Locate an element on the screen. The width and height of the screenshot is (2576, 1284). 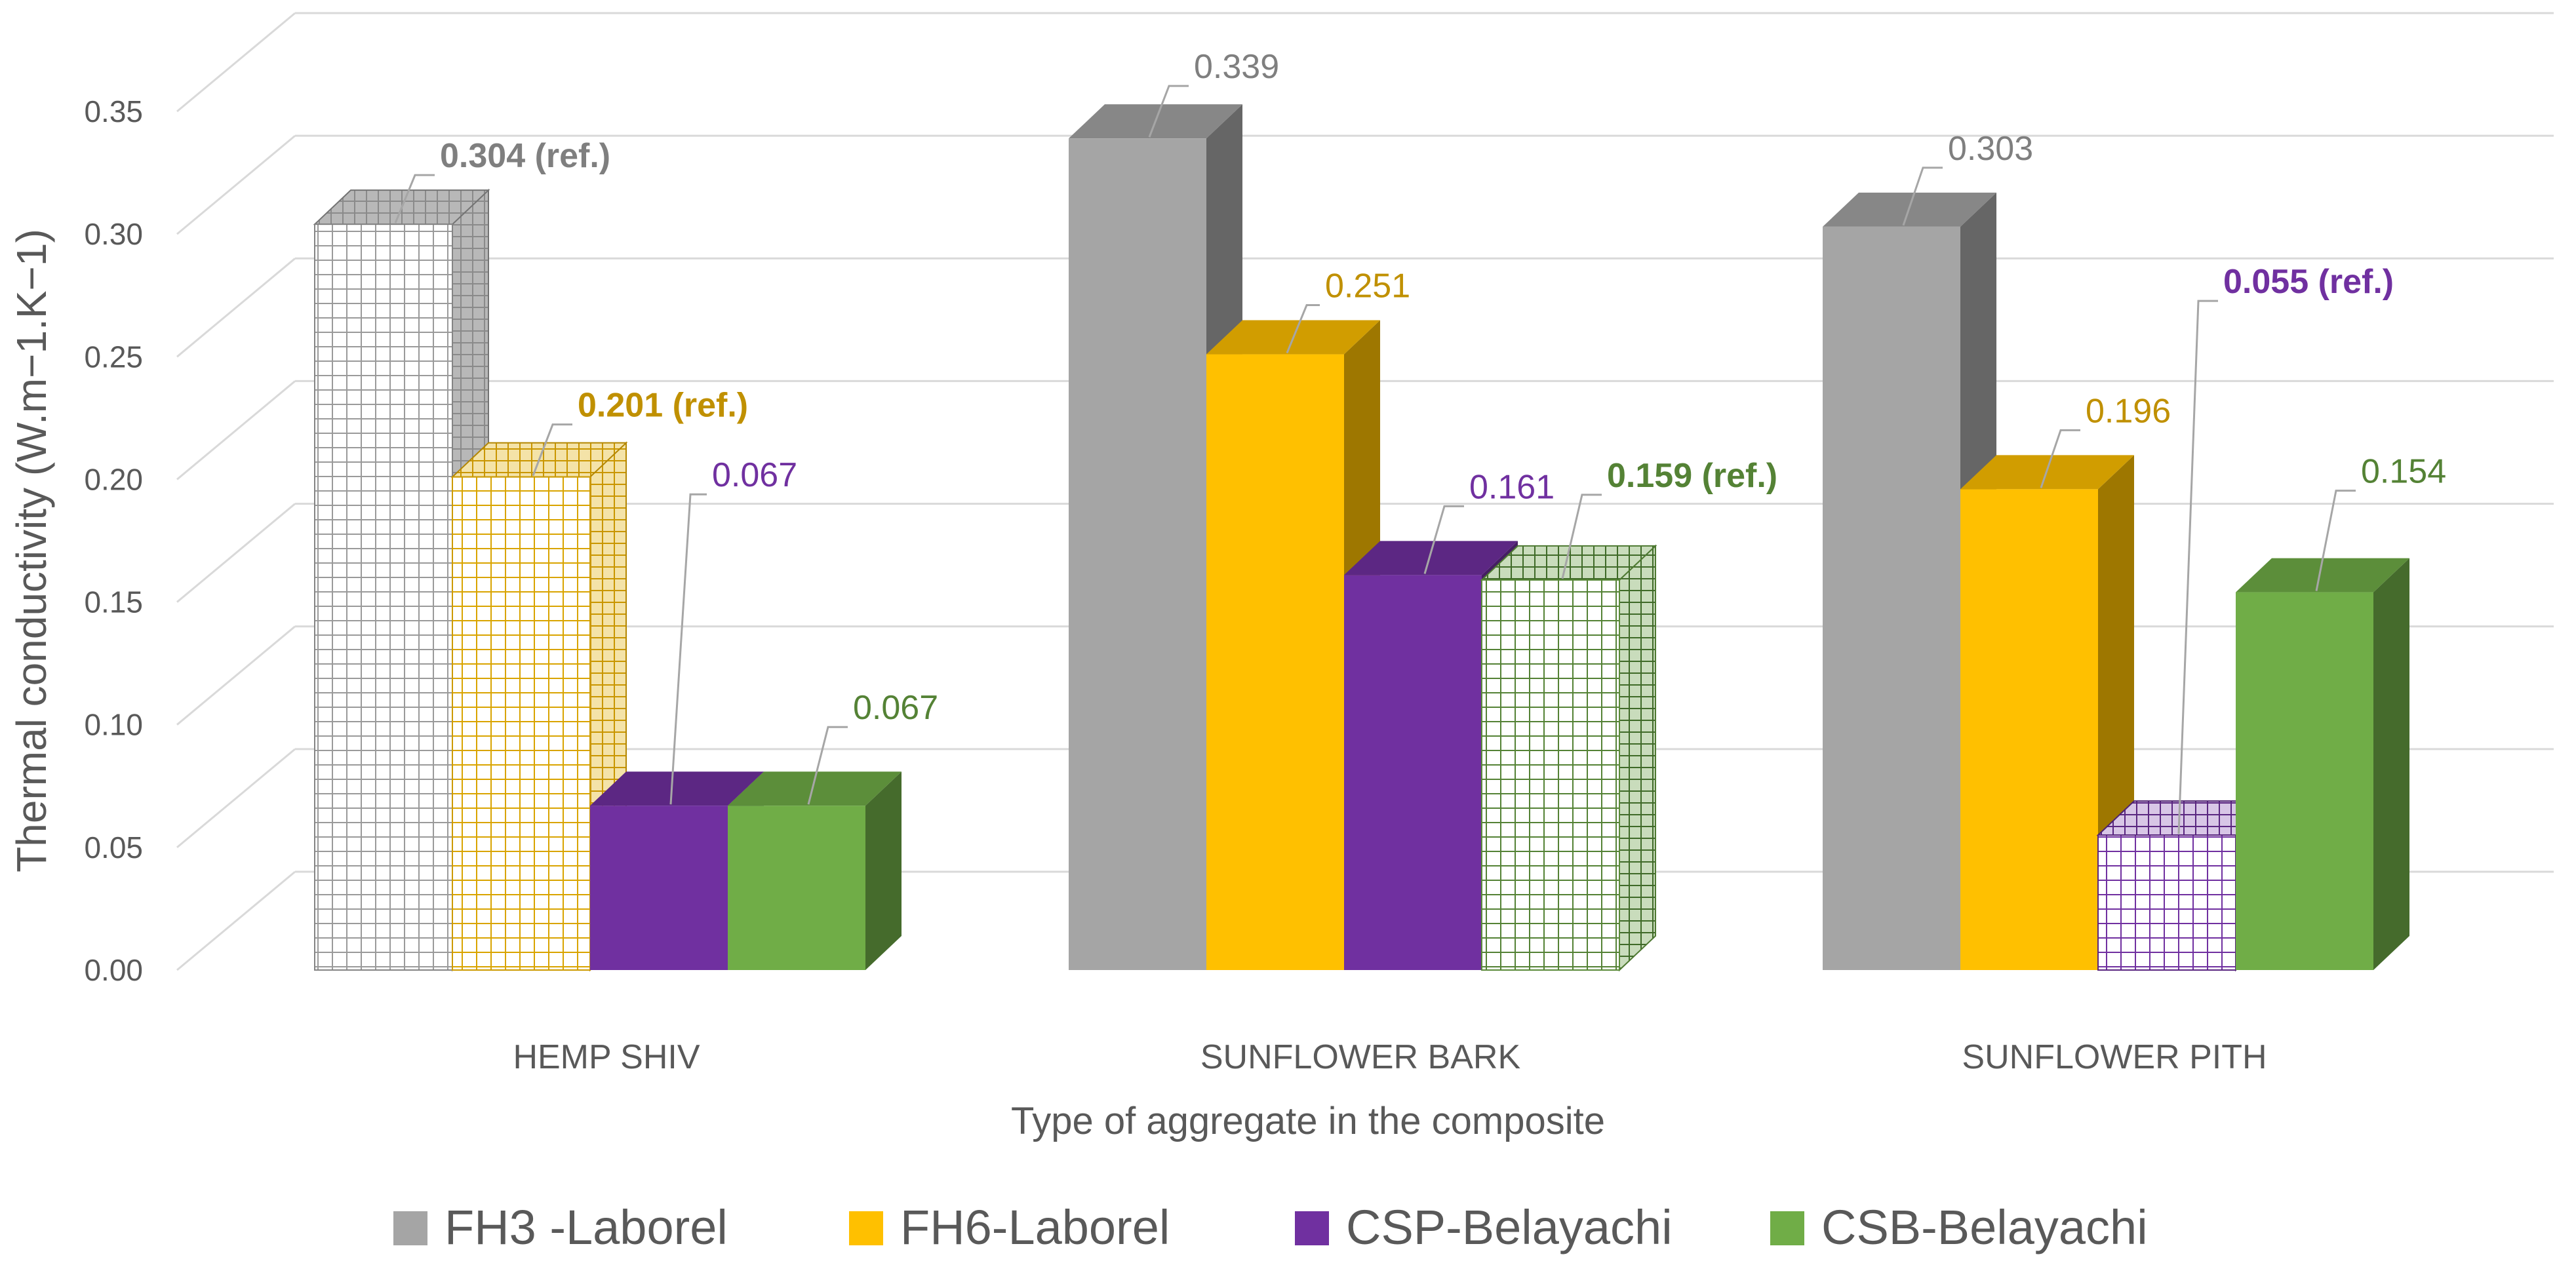
legend-item: FH6-Laborel is located at coordinates (1009, 1227).